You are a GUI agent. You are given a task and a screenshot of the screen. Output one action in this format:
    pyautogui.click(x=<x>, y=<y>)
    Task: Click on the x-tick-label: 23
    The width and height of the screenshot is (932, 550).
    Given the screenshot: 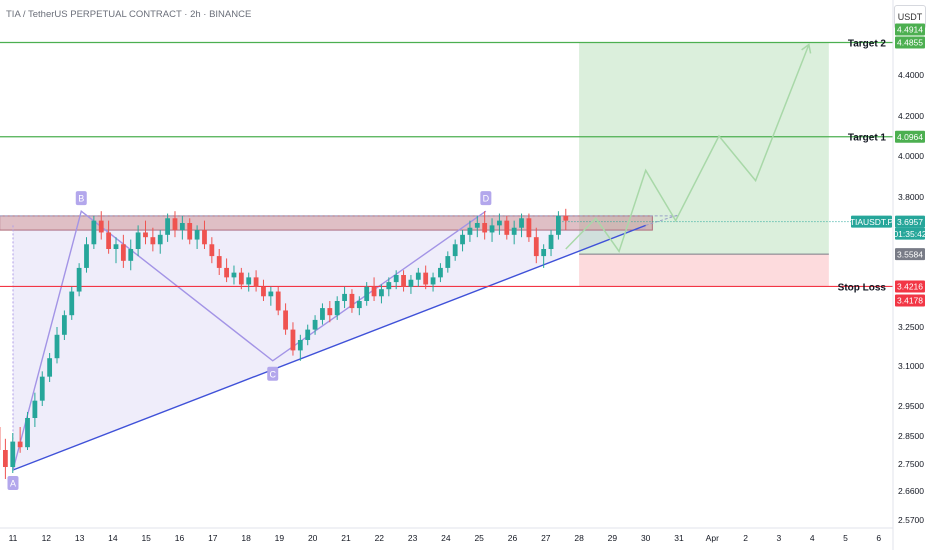 What is the action you would take?
    pyautogui.click(x=413, y=538)
    